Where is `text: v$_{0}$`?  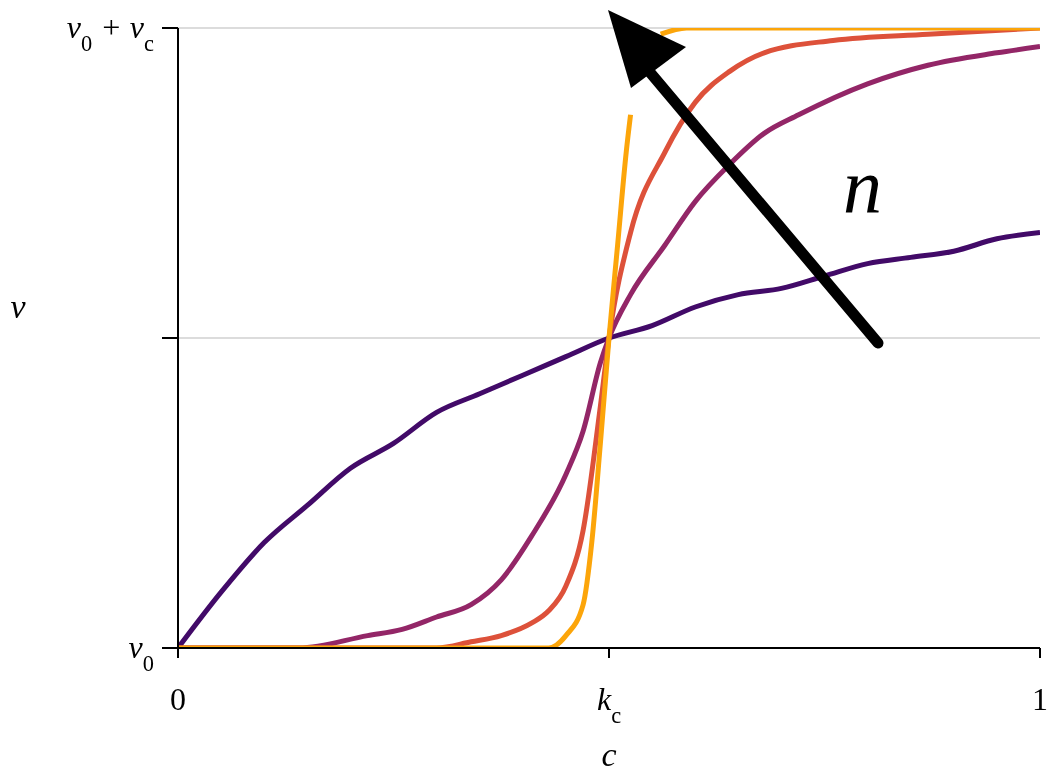 text: v$_{0}$ is located at coordinates (141, 652).